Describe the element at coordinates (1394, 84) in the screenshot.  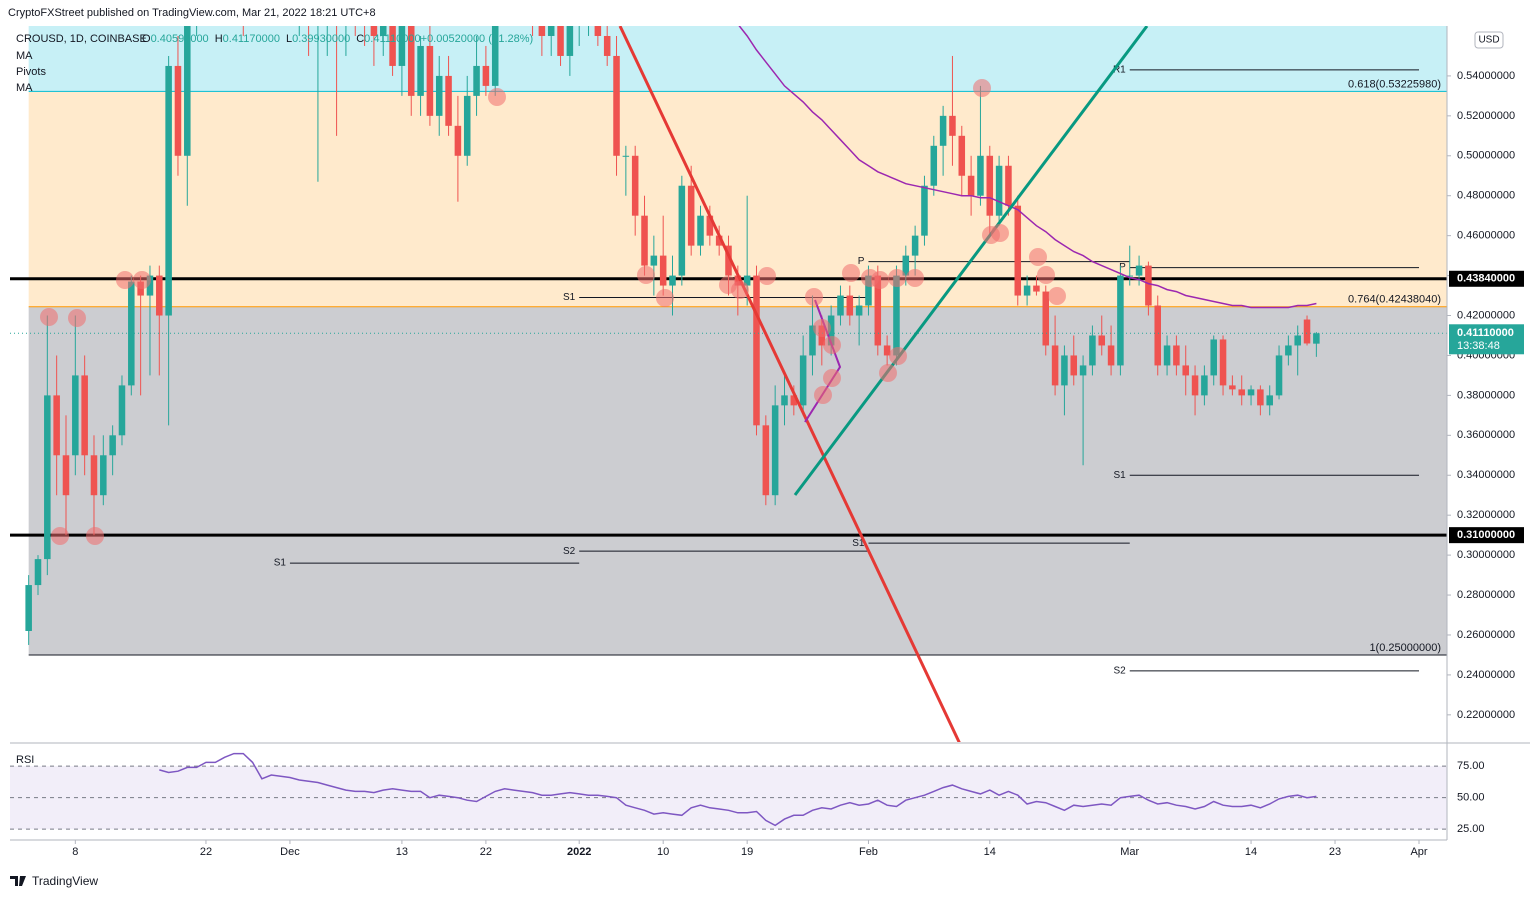
I see `fib-label: 0.618(0.53225980)` at that location.